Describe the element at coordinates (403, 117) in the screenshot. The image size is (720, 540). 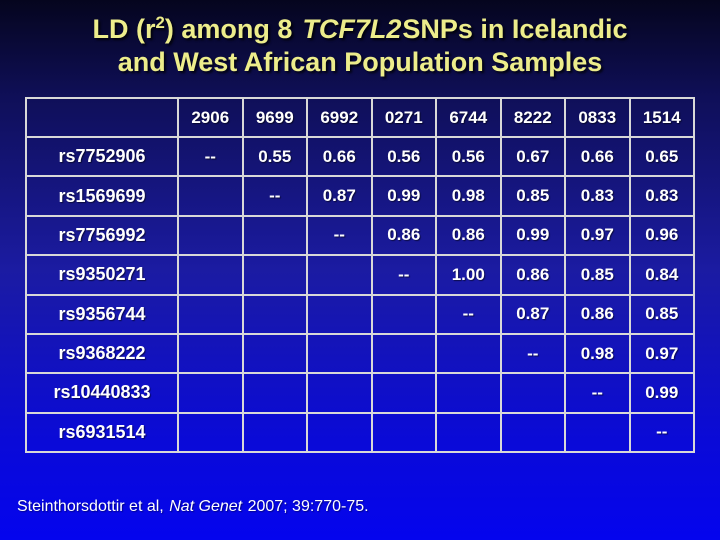
I see `table-header-cell: 0271` at that location.